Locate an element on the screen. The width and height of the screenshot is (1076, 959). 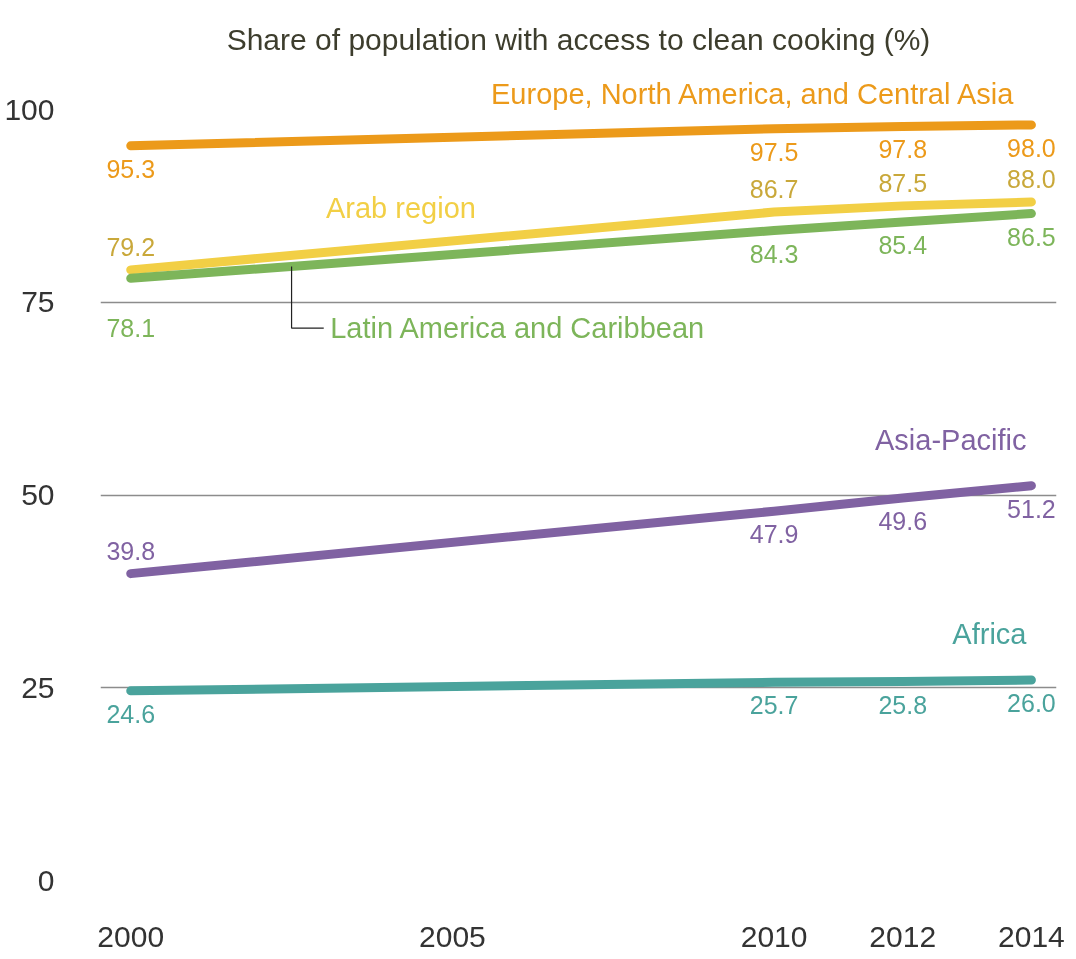
data-label: 25.7 is located at coordinates (774, 705).